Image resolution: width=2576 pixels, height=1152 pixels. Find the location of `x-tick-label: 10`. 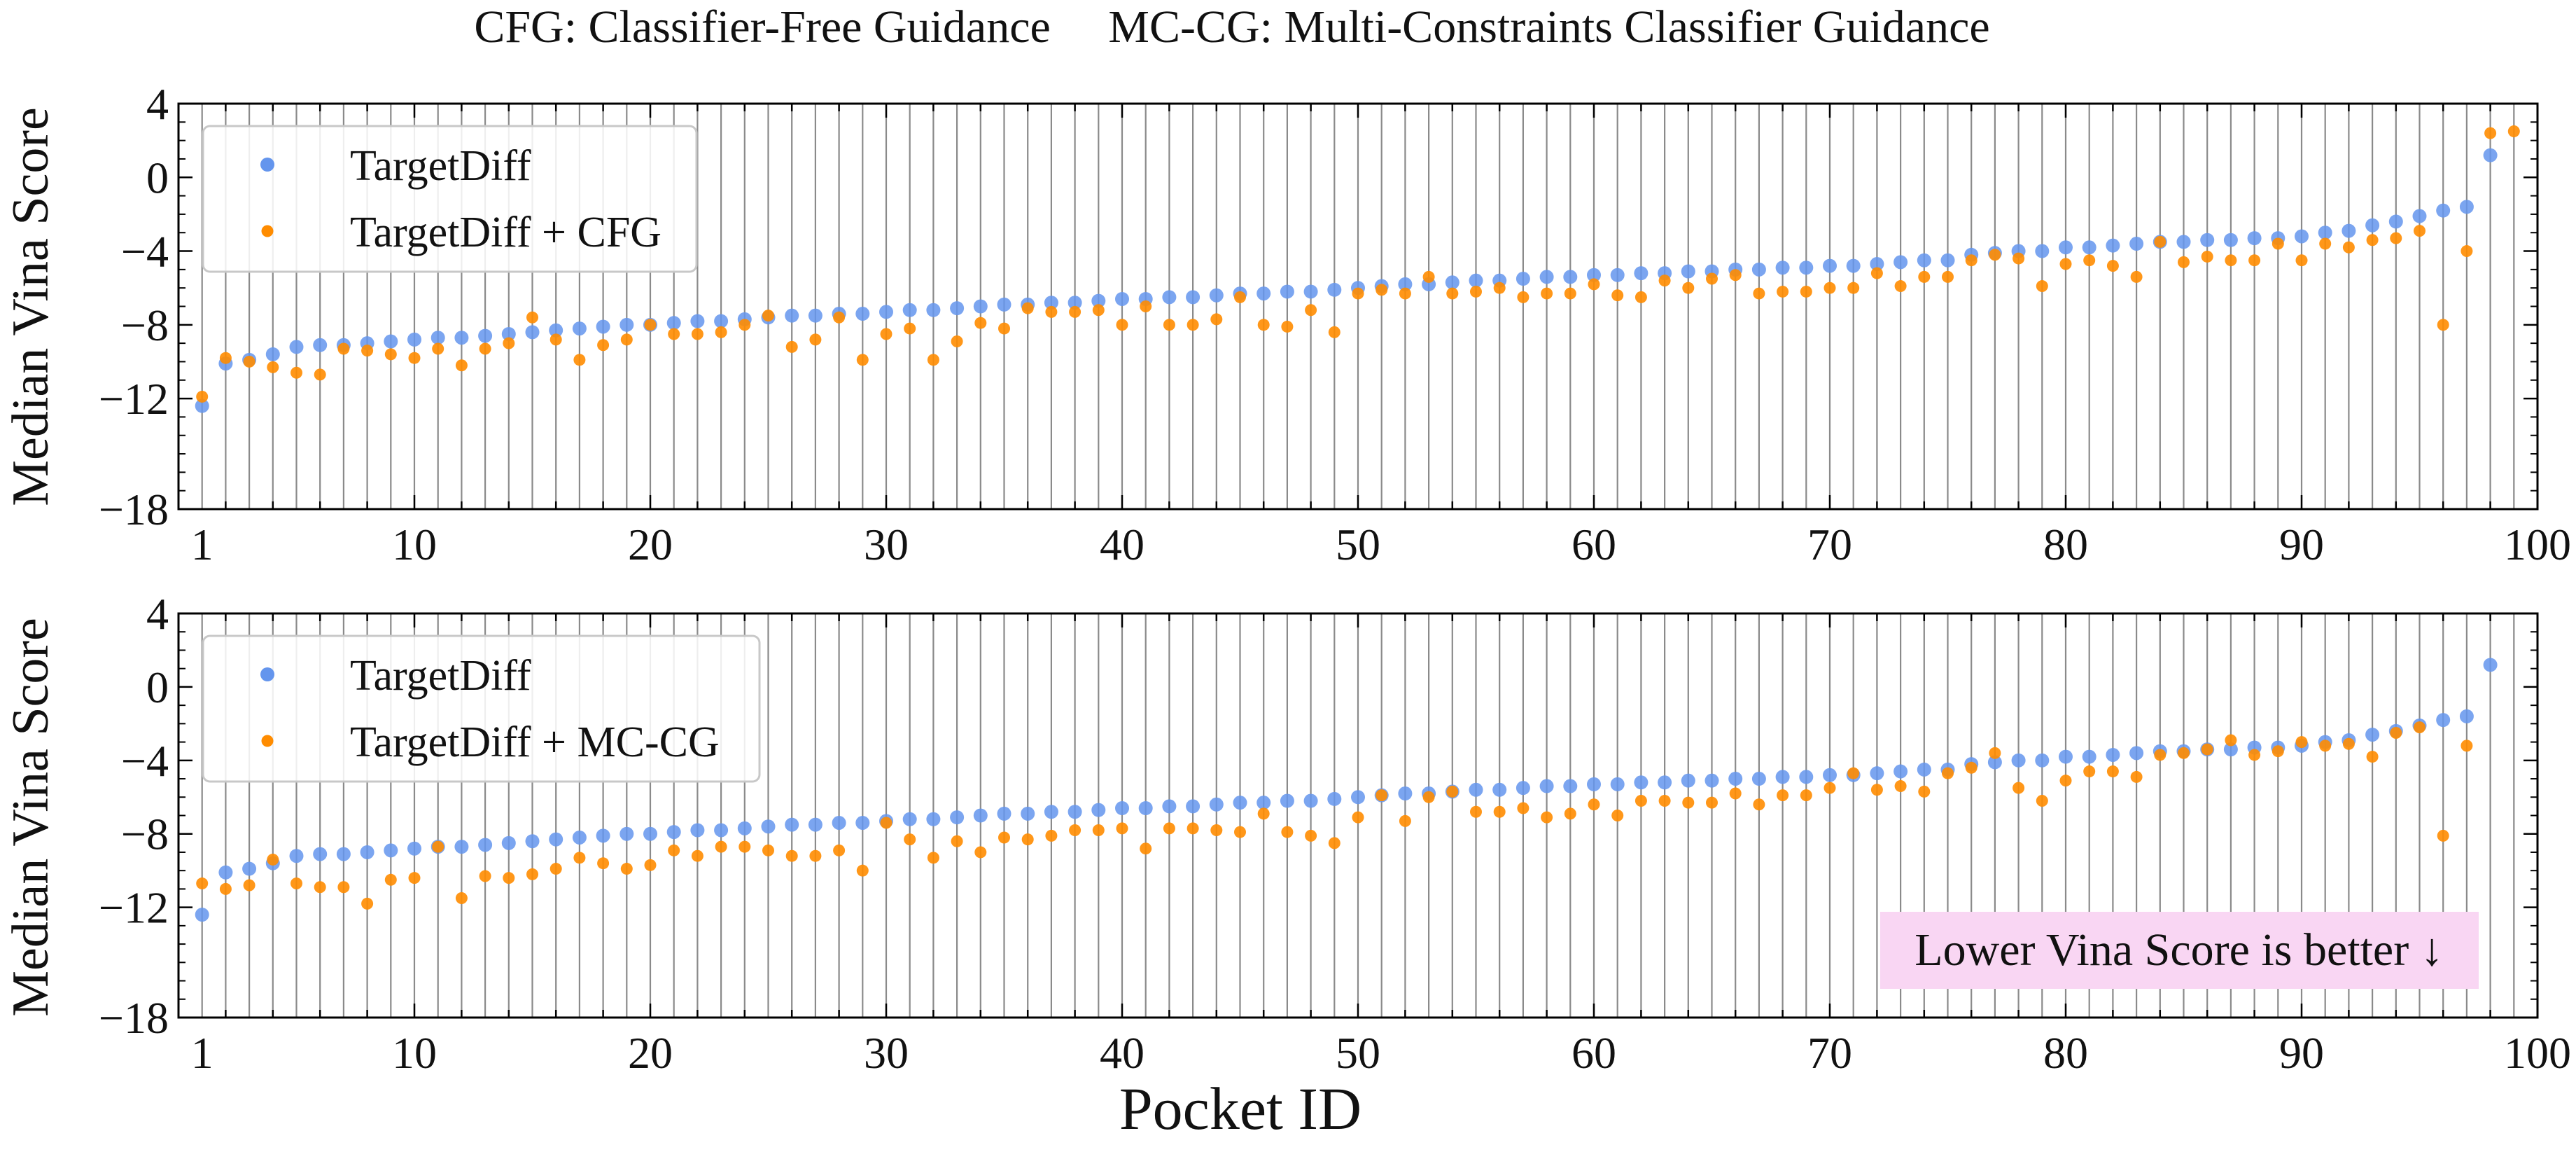

x-tick-label: 10 is located at coordinates (414, 544).